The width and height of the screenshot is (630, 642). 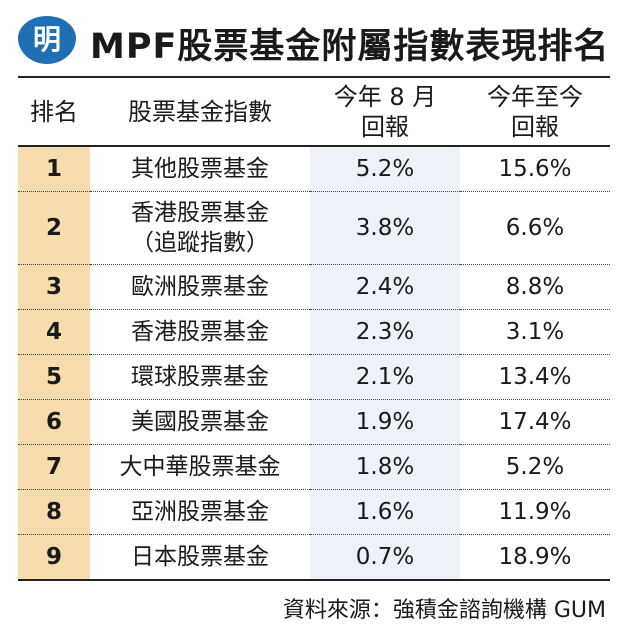 What do you see at coordinates (54, 228) in the screenshot?
I see `rank-cell: 2` at bounding box center [54, 228].